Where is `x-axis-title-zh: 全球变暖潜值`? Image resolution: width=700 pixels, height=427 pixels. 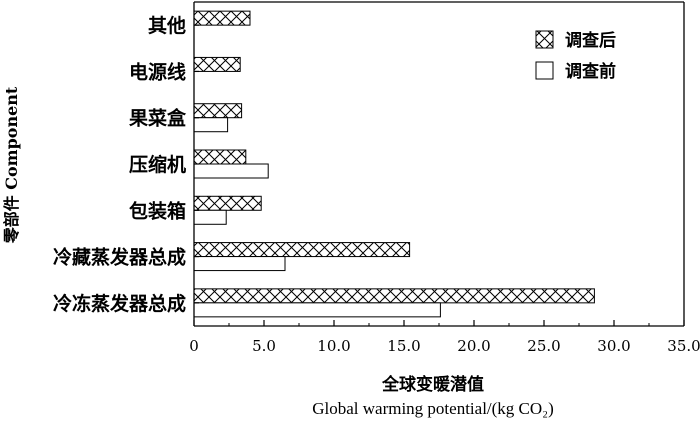 x-axis-title-zh: 全球变暖潜值 is located at coordinates (432, 384).